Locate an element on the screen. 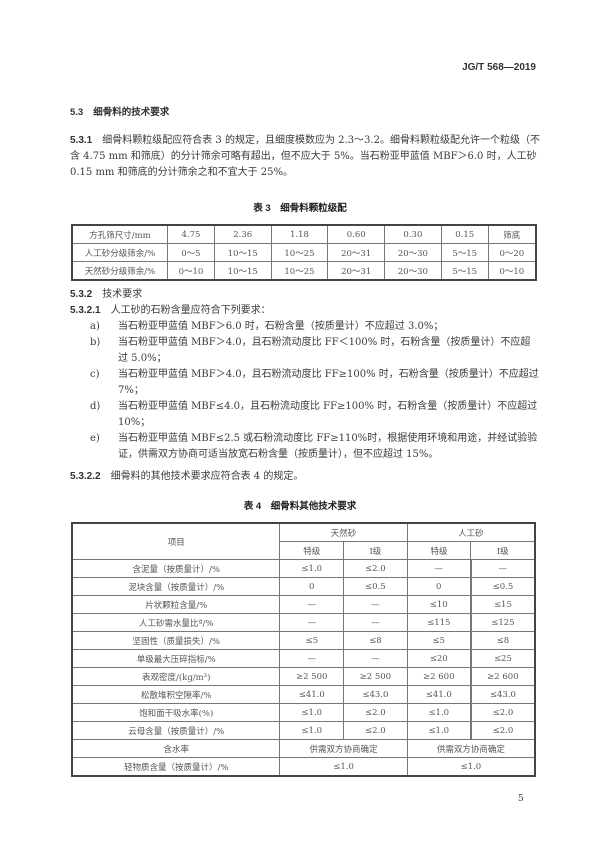 Image resolution: width=600 pixels, height=849 pixels. table-row: 片状颗粒含量/% — — ≤10 ≤15 is located at coordinates (303, 604).